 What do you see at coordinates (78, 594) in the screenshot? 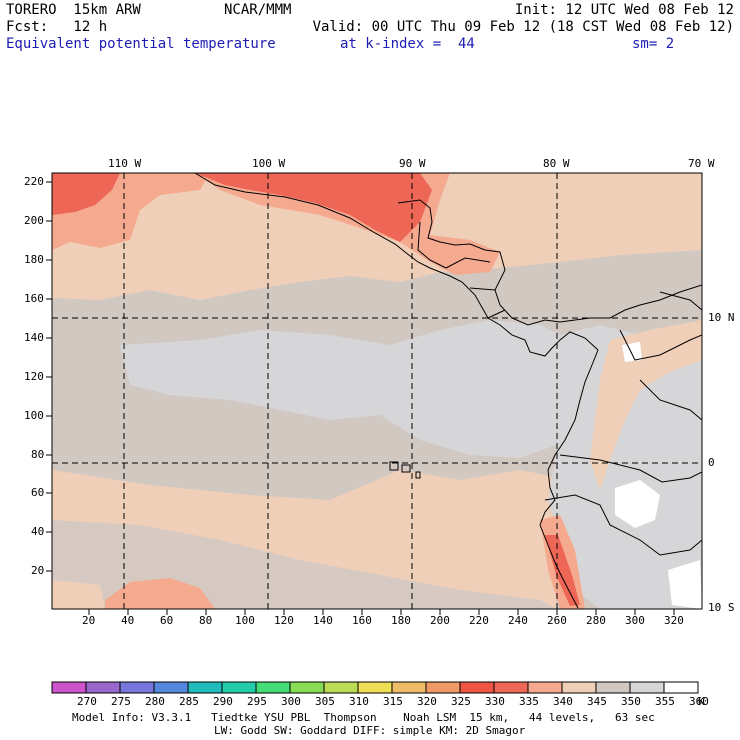
I see `field-peach-southwest` at bounding box center [78, 594].